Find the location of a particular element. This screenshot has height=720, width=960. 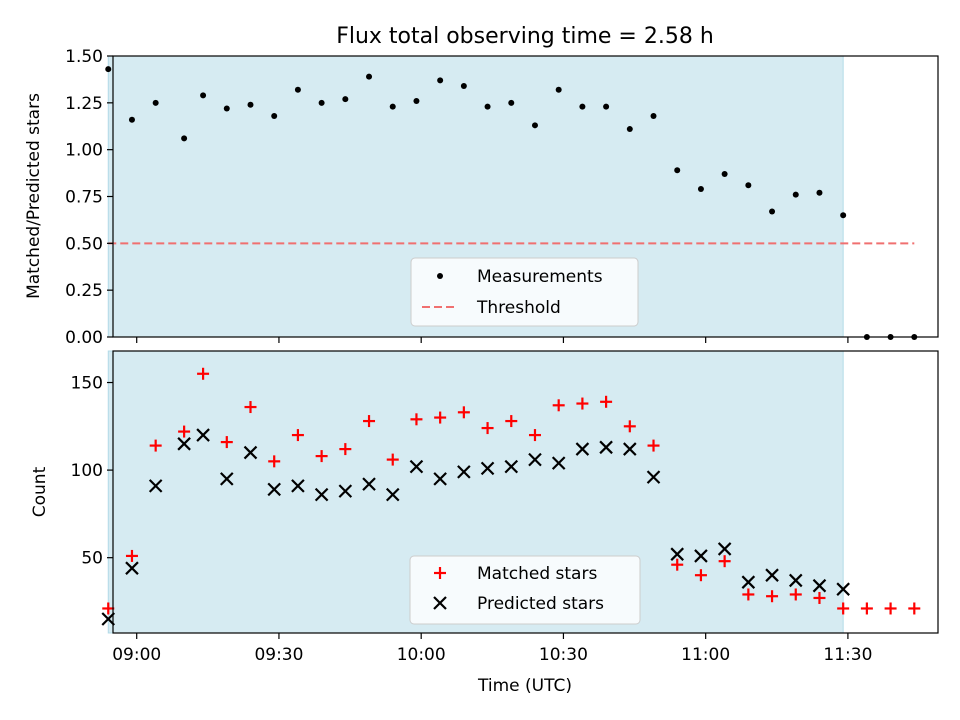

x-tick-label: 10:00 is located at coordinates (421, 655).